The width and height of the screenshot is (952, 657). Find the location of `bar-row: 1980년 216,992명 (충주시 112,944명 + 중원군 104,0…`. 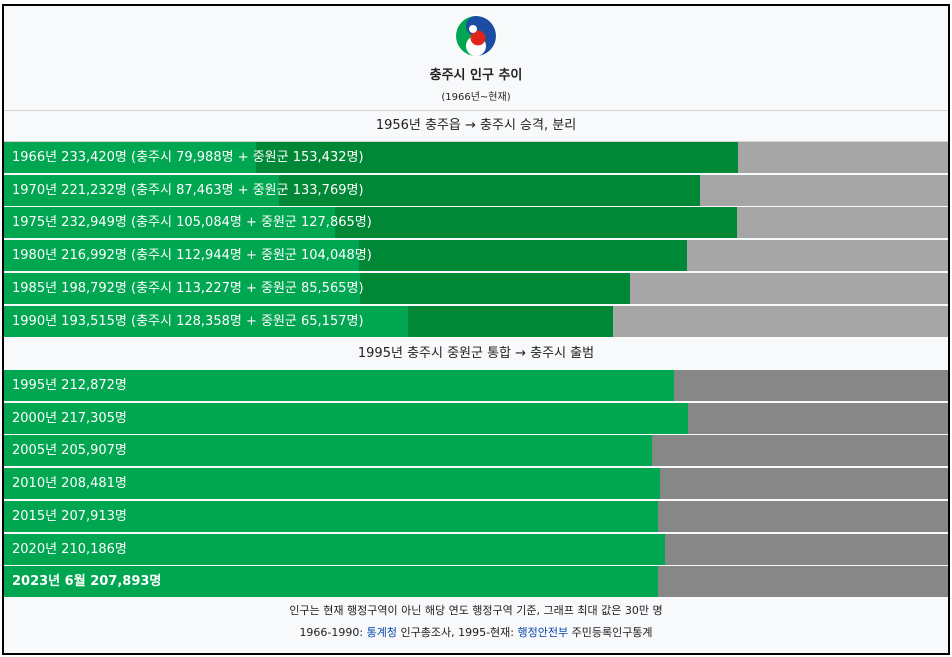

bar-row: 1980년 216,992명 (충주시 112,944명 + 중원군 104,0… is located at coordinates (476, 256).